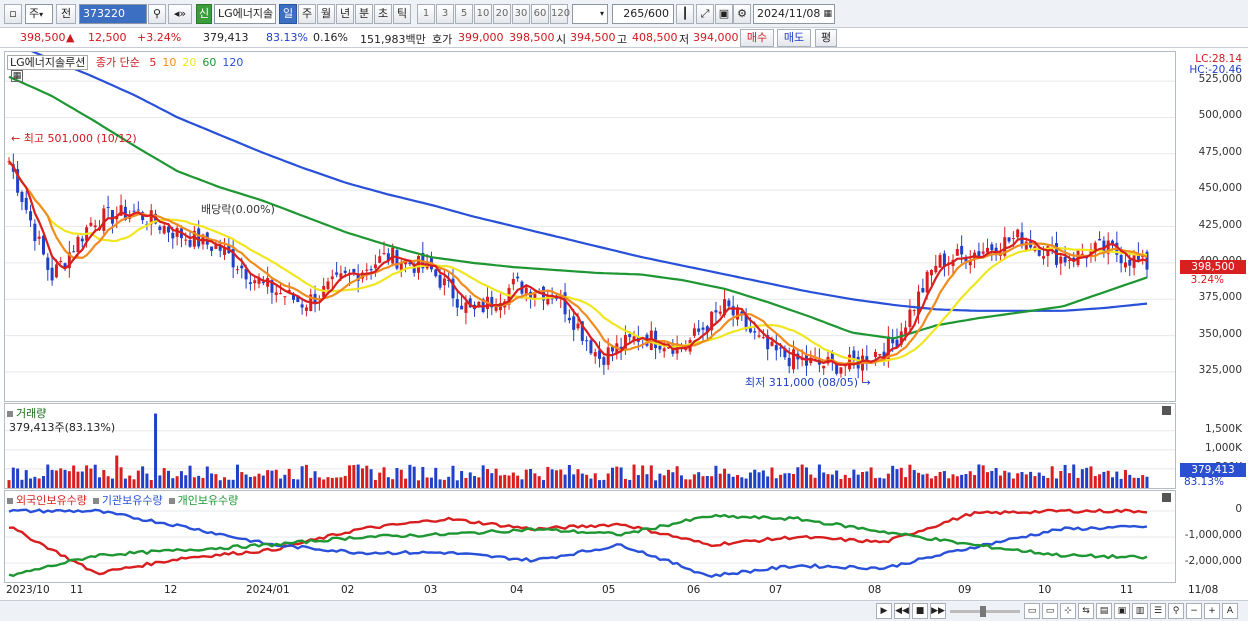 The image size is (1248, 621). I want to click on holdings-legend-item: 개인보유수량, so click(208, 500).